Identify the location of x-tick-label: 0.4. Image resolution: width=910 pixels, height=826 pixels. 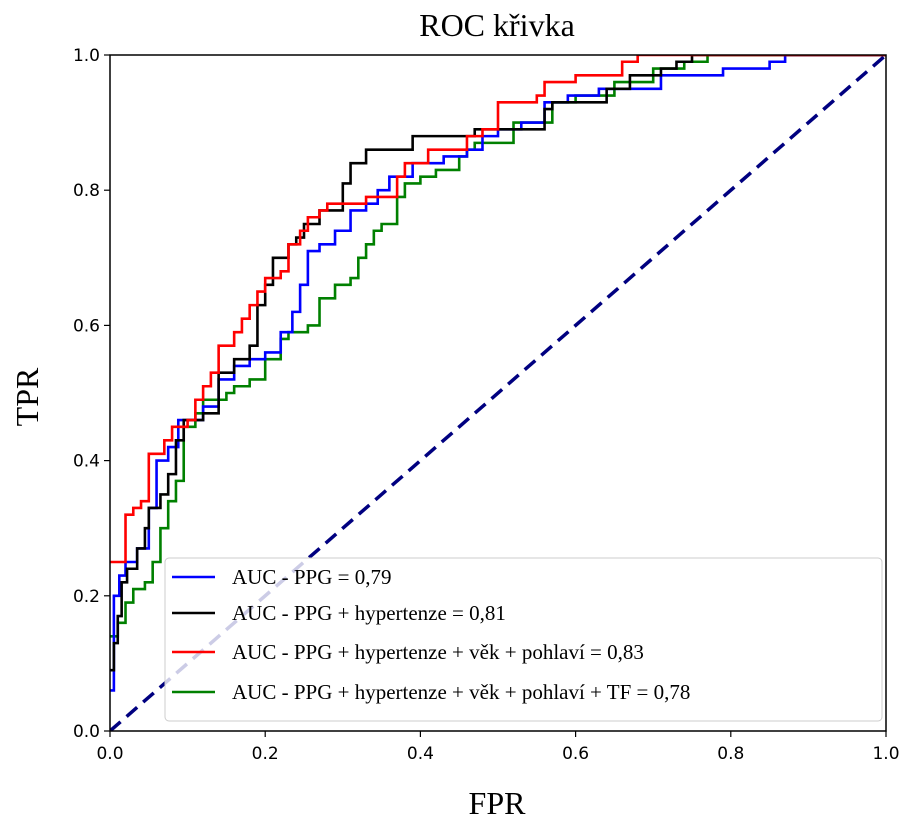
(420, 754).